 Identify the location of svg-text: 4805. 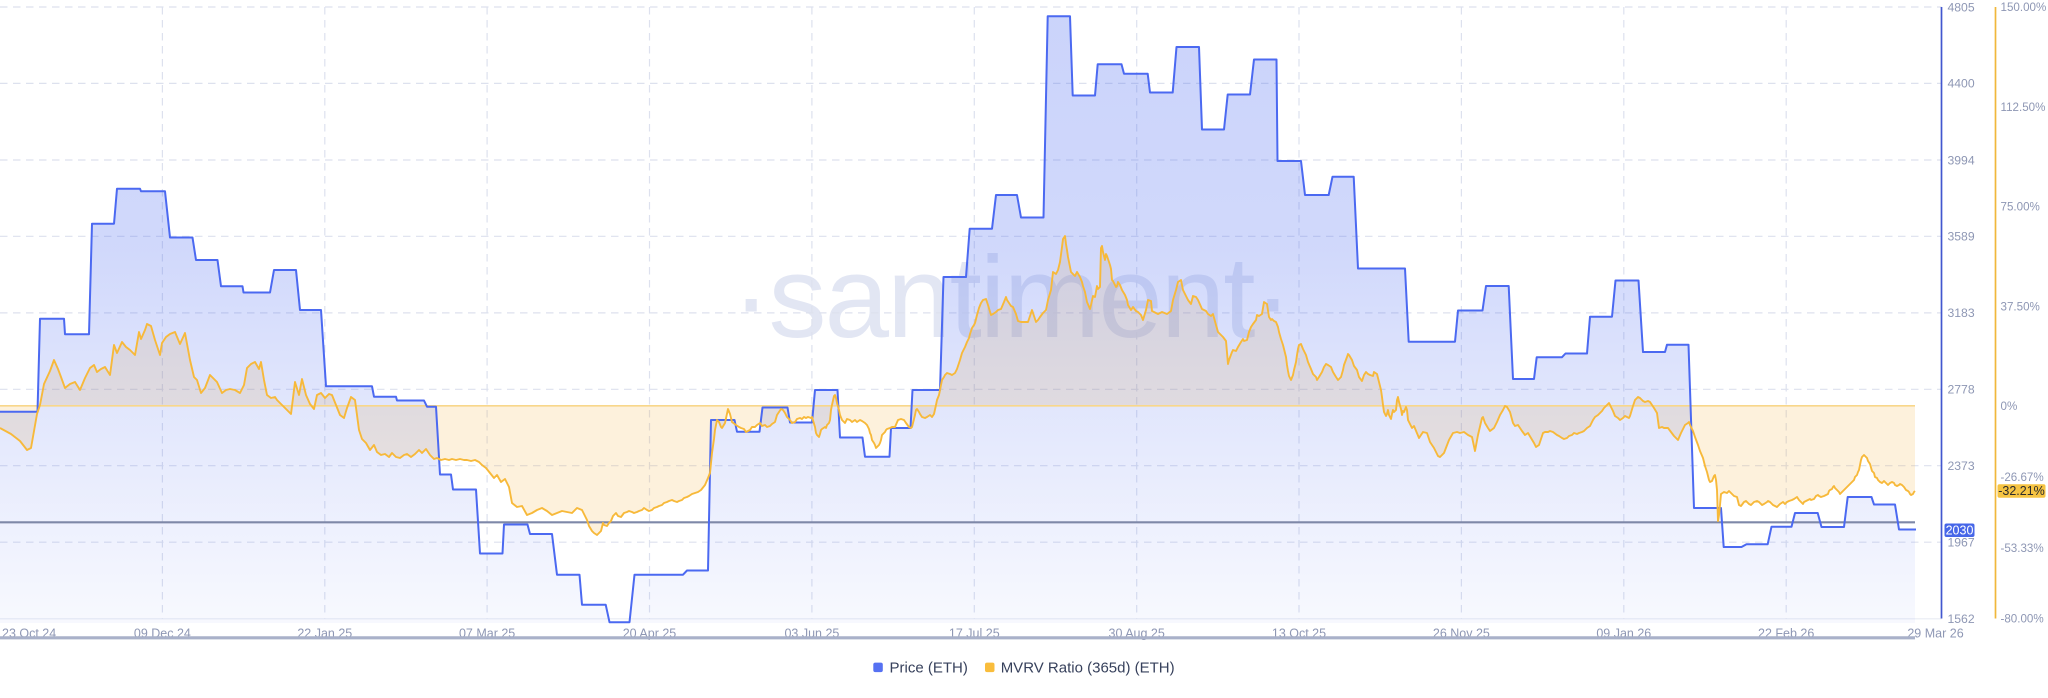
(1961, 7).